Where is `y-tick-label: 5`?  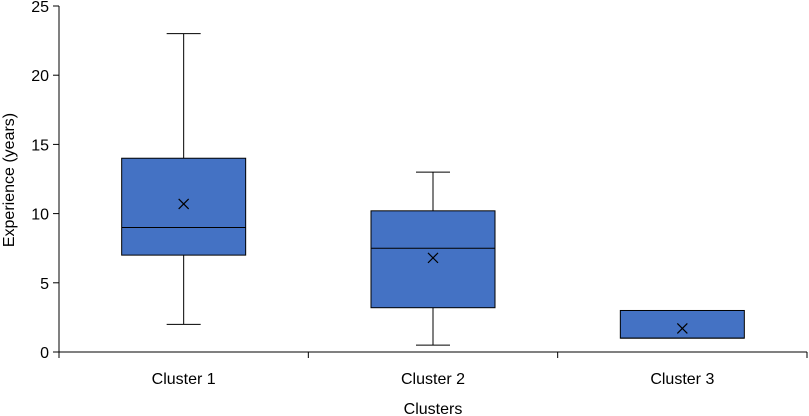 y-tick-label: 5 is located at coordinates (44, 284).